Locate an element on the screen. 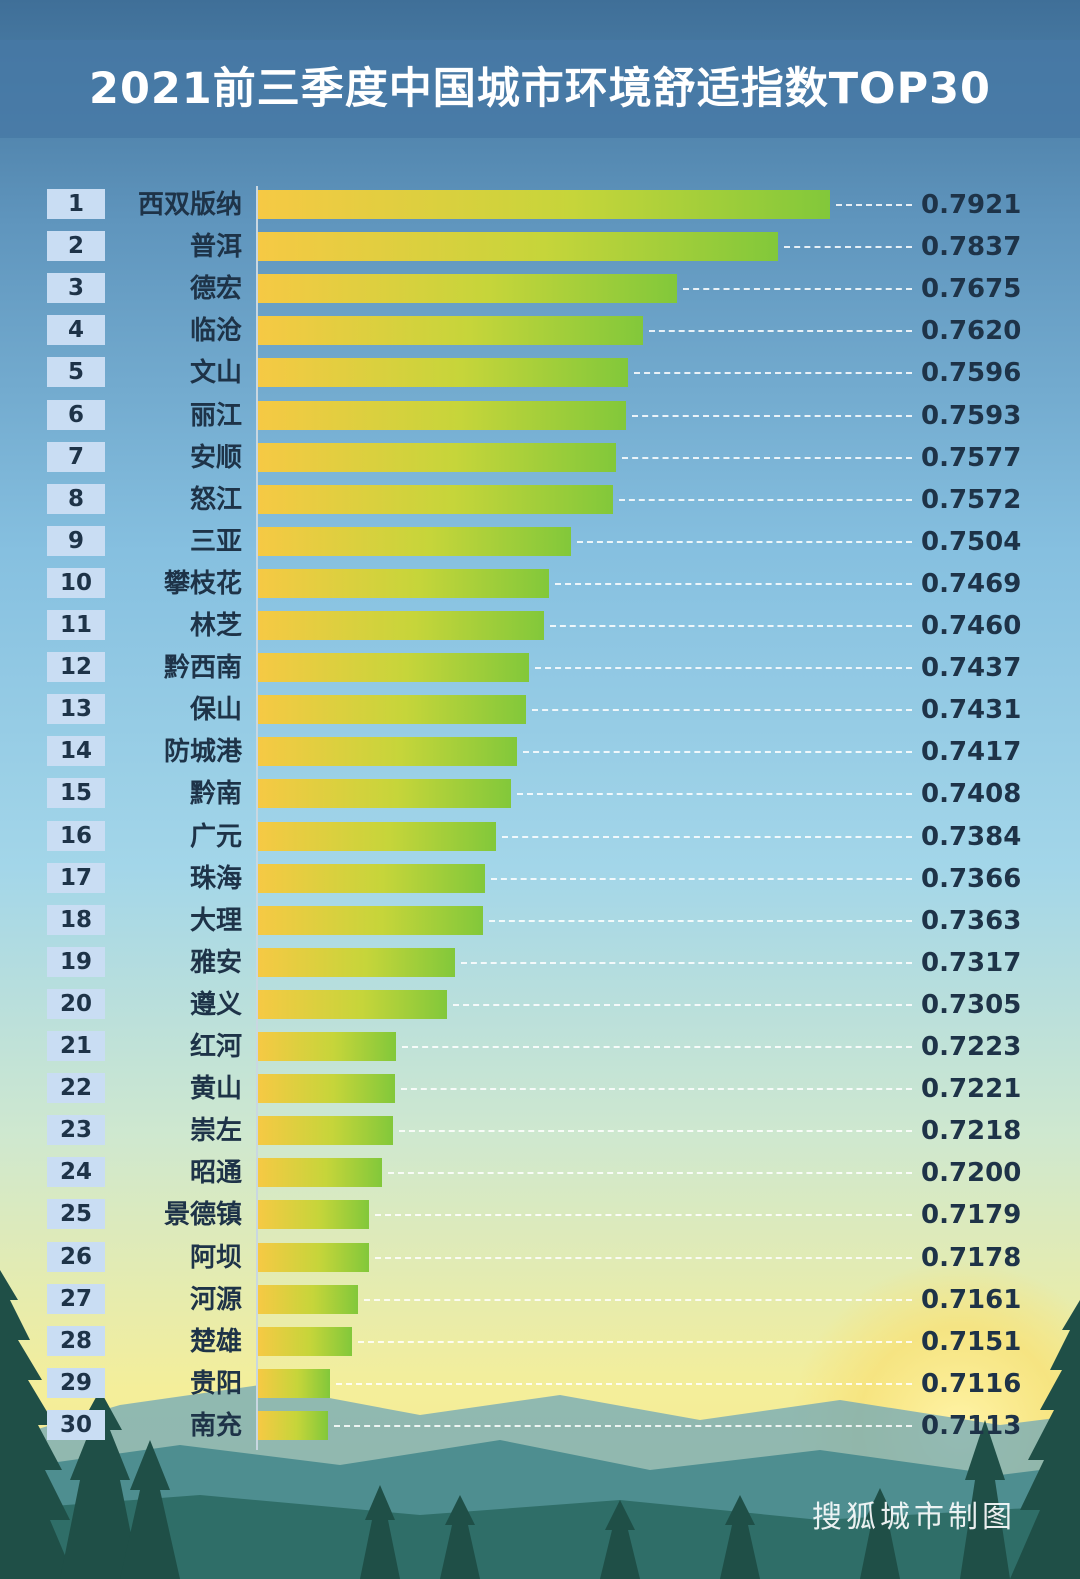 This screenshot has height=1579, width=1080. rank-label: 6 is located at coordinates (76, 414).